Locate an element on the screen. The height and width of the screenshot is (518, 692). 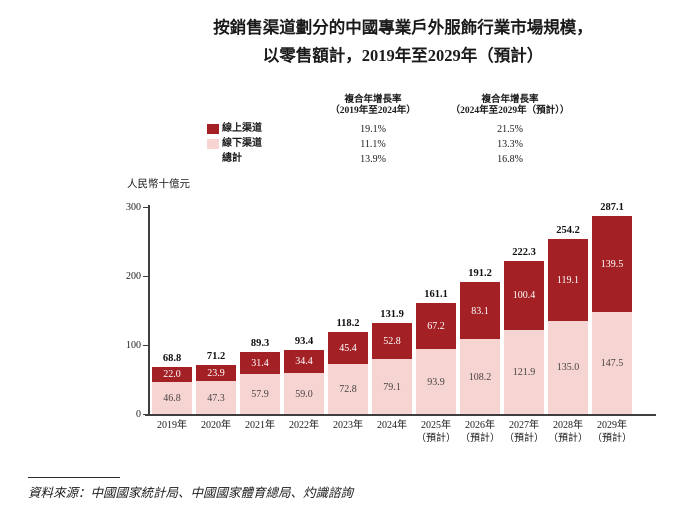
x-axis-year: 2026年 is located at coordinates (480, 425).